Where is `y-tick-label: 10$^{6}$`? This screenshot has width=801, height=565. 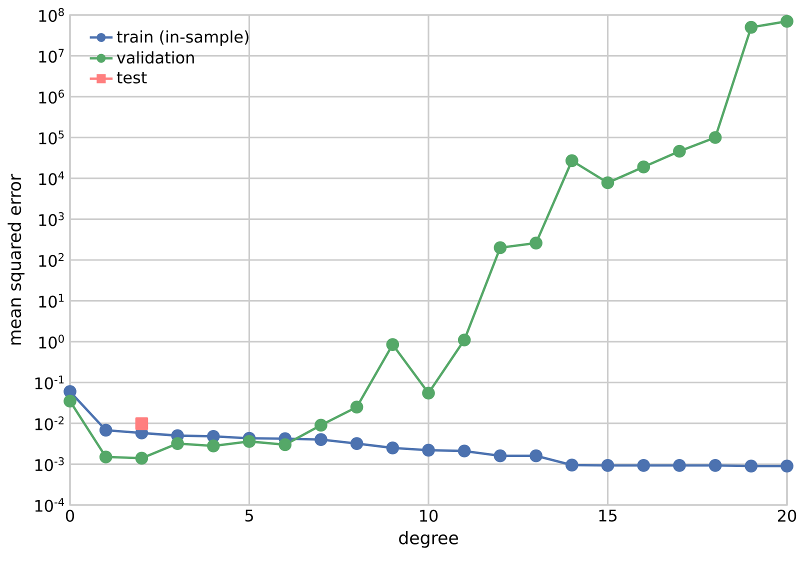 y-tick-label: 10$^{6}$ is located at coordinates (51, 97).